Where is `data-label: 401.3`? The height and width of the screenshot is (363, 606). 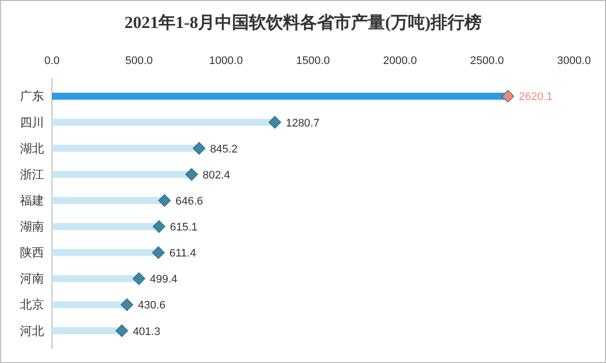 data-label: 401.3 is located at coordinates (146, 332).